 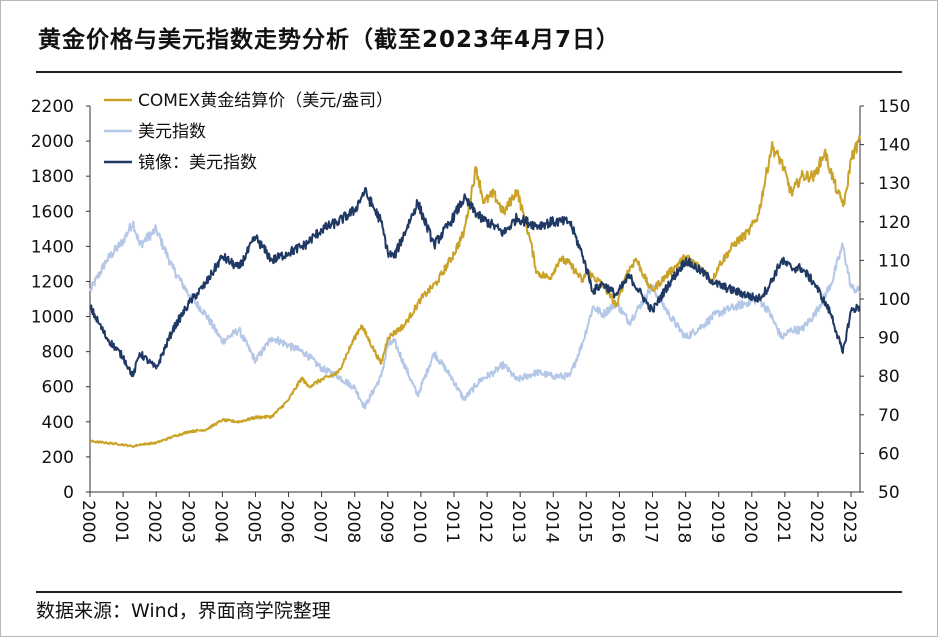 What do you see at coordinates (894, 146) in the screenshot?
I see `y-right-tick-label: 140` at bounding box center [894, 146].